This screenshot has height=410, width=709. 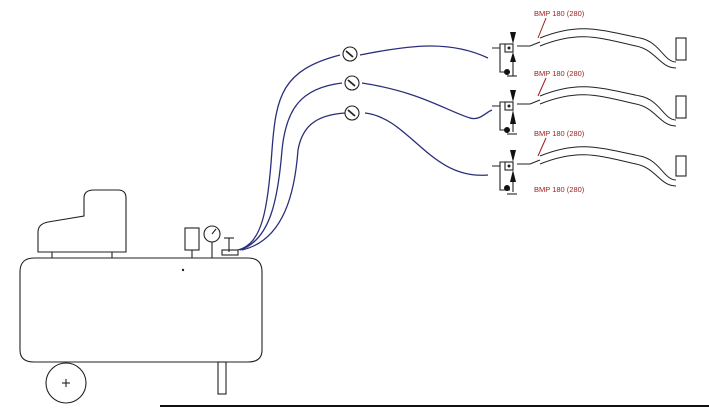 I want to click on pressure-switch-box, so click(x=192, y=239).